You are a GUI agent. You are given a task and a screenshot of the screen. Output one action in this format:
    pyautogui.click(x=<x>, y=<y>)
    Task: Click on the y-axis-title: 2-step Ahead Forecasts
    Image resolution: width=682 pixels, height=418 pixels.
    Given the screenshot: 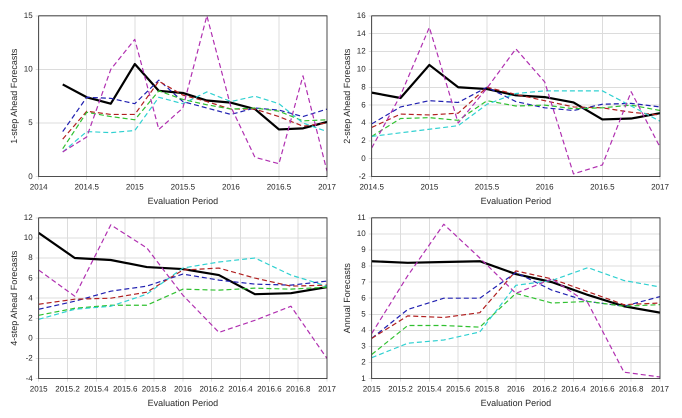 What is the action you would take?
    pyautogui.click(x=347, y=96)
    